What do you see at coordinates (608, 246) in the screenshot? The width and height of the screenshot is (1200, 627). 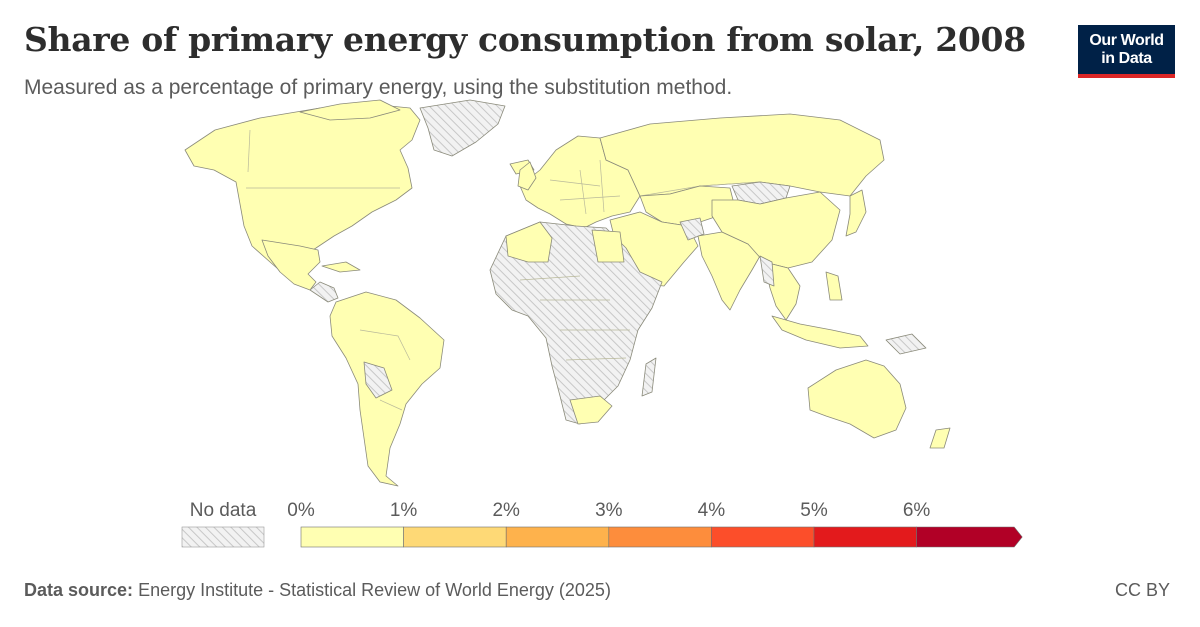 I see `region-egypt` at bounding box center [608, 246].